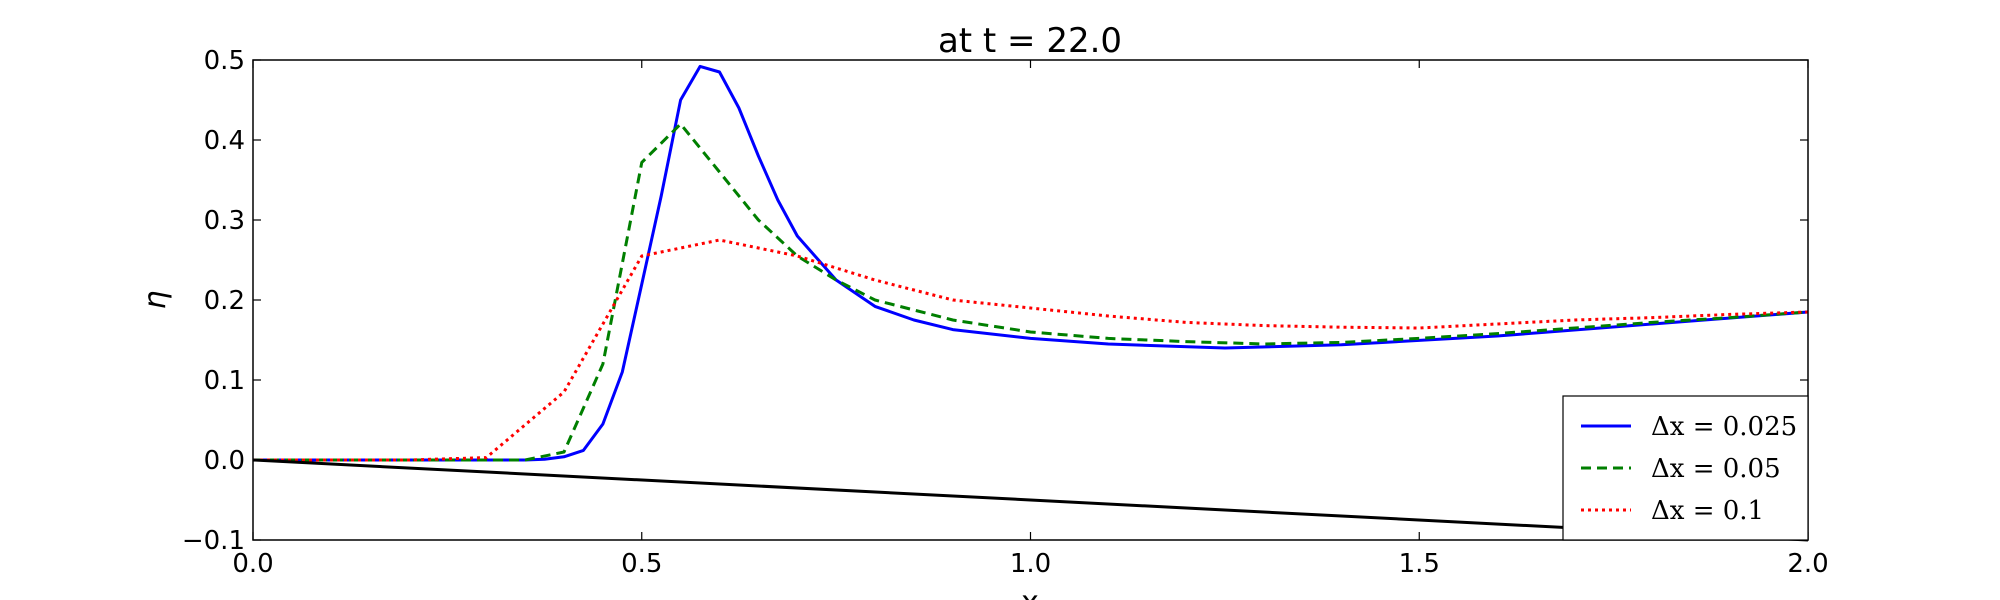  I want to click on bottom-line, so click(1030, 500).